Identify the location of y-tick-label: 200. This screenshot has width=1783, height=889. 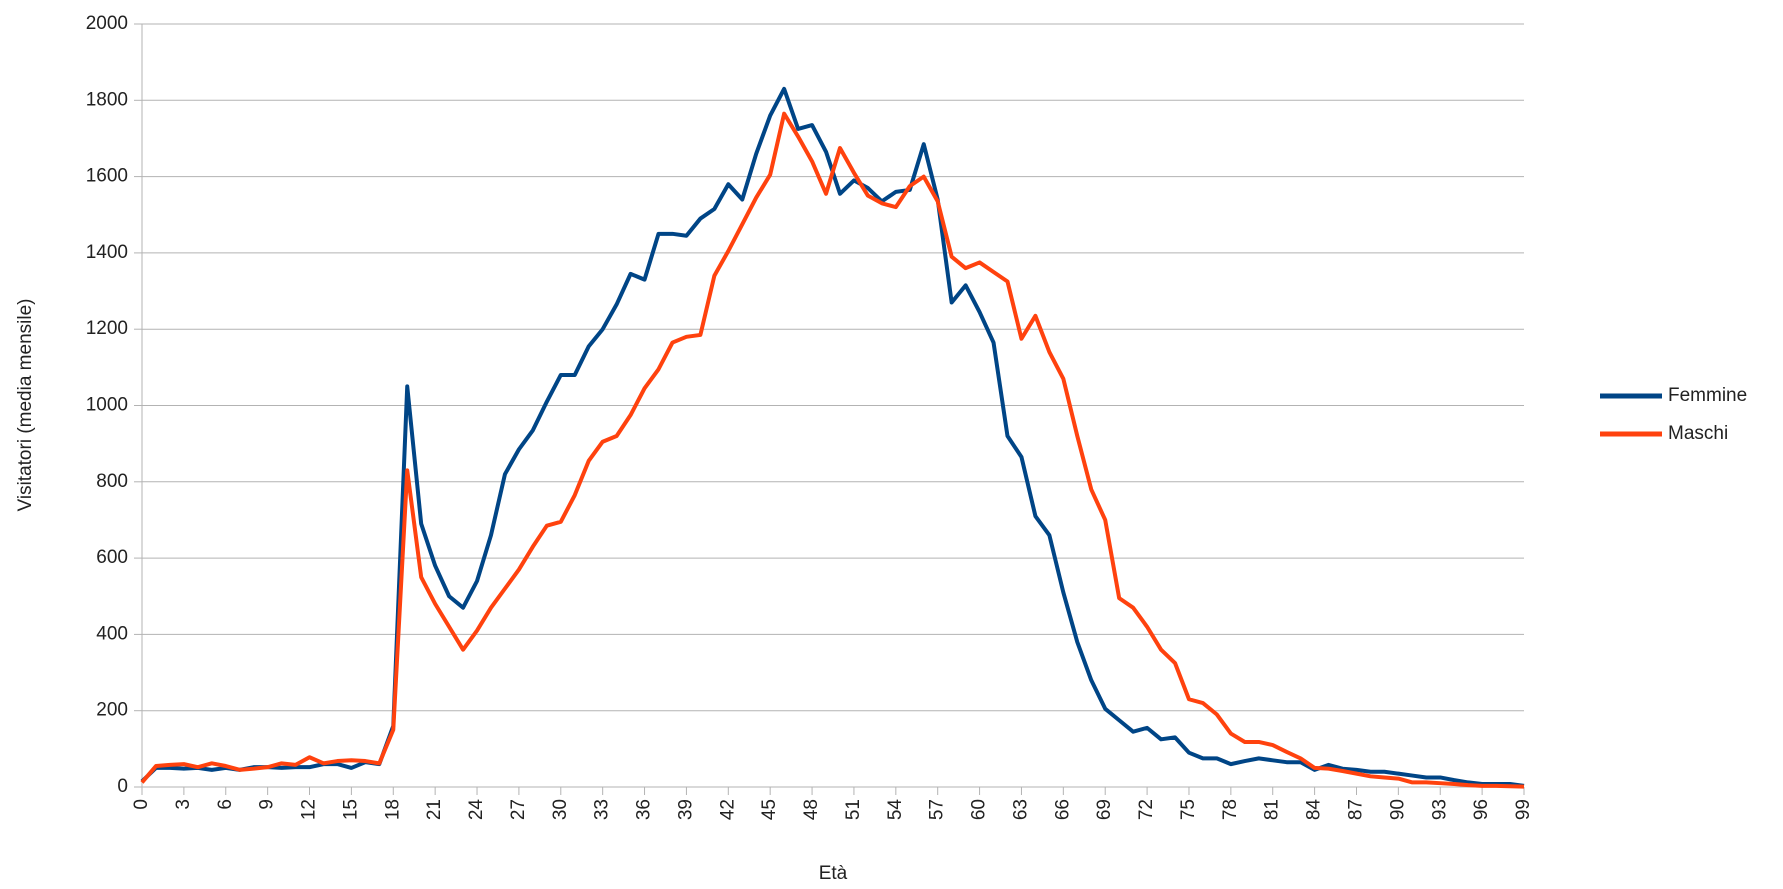
(112, 710).